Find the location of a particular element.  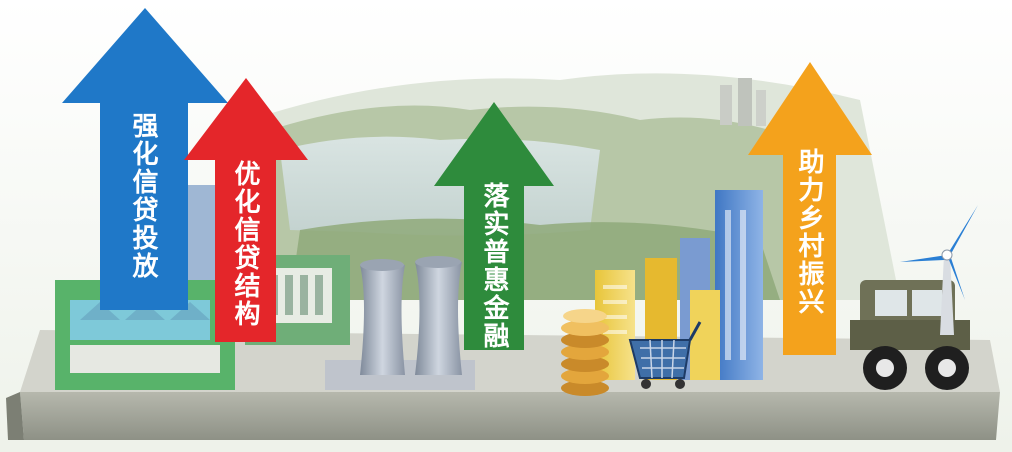

tractor is located at coordinates (910, 335).